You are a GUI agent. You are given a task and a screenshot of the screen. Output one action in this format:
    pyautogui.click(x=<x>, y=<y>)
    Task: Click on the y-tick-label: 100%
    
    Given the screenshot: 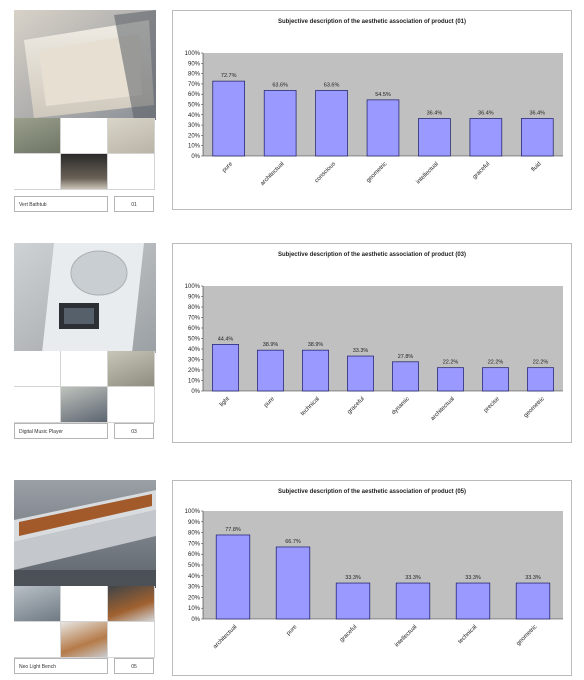 What is the action you would take?
    pyautogui.click(x=193, y=512)
    